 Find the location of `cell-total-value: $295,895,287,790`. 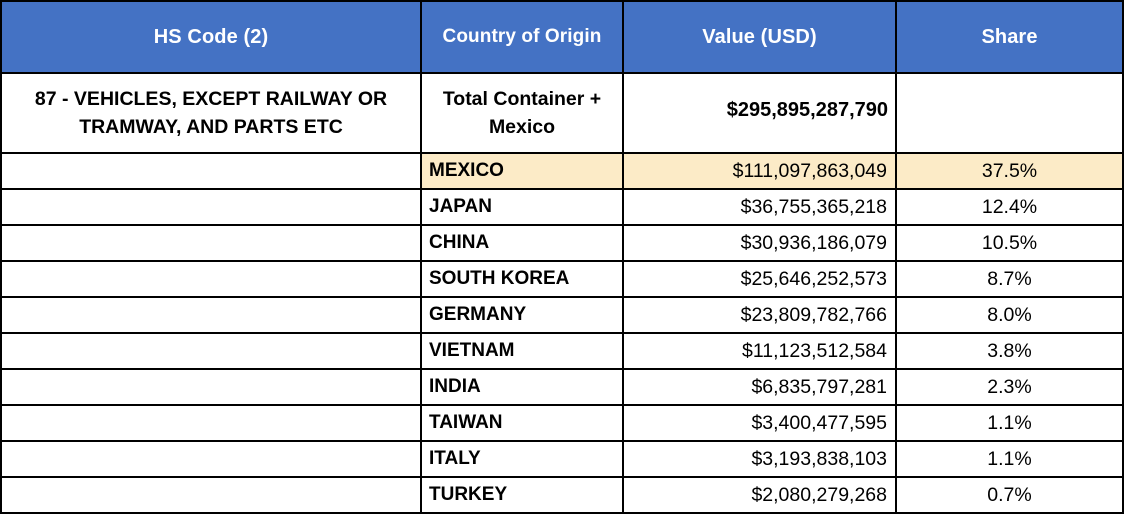

cell-total-value: $295,895,287,790 is located at coordinates (759, 113).